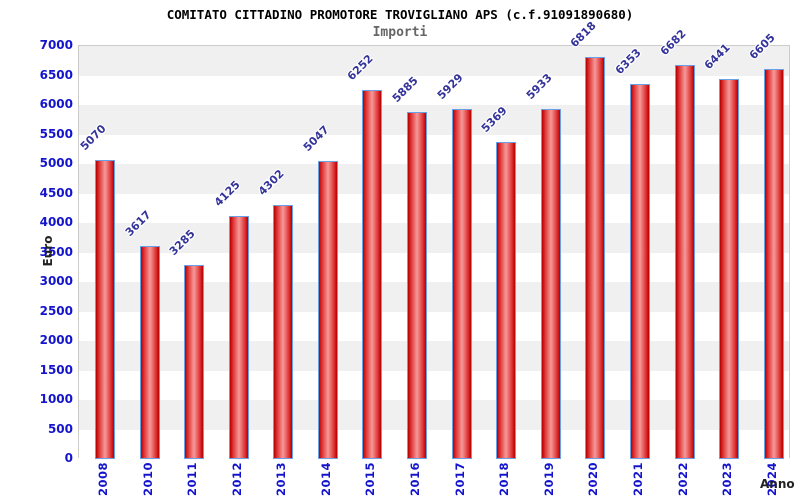  I want to click on x-tick-label: 2011, so click(192, 479).